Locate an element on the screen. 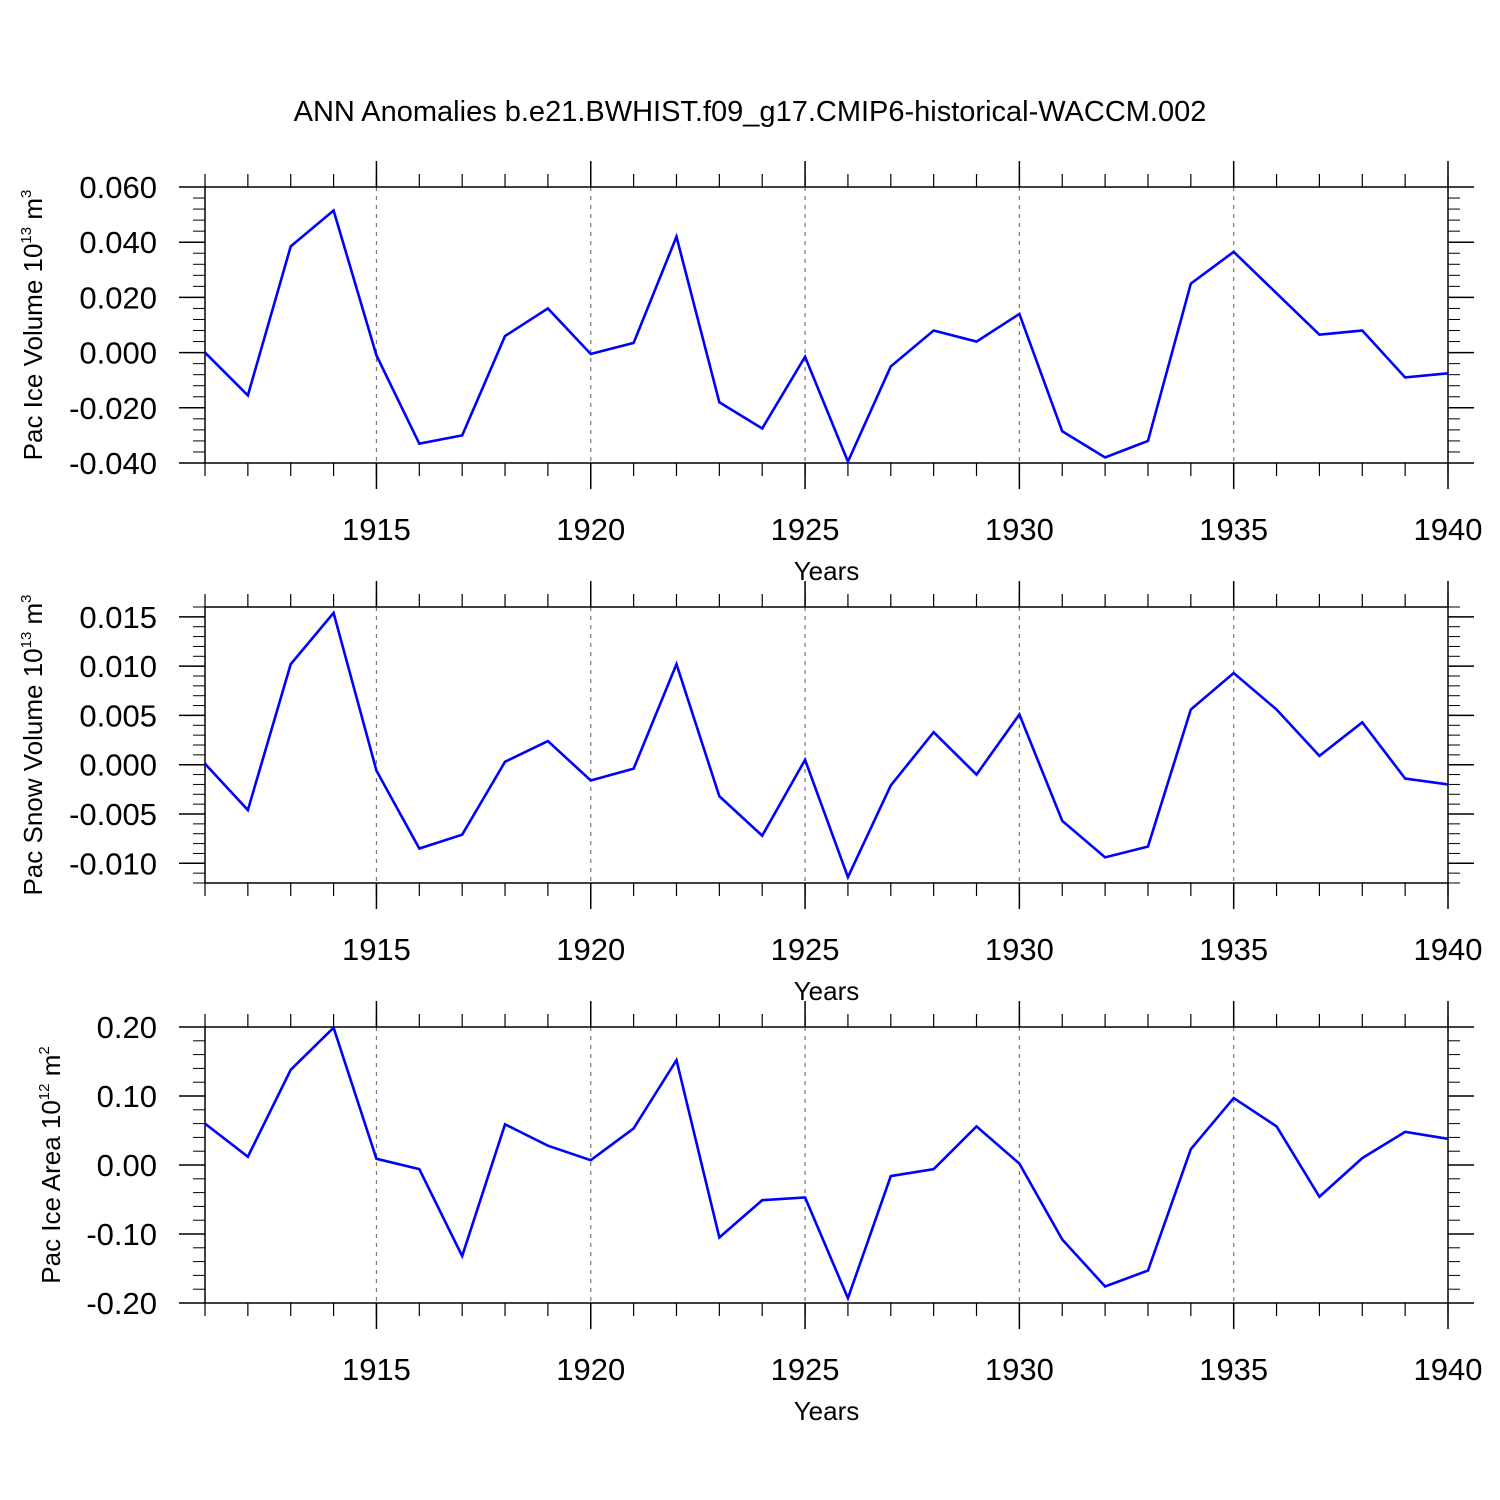 Image resolution: width=1500 pixels, height=1500 pixels. y-tick-label: 0.040 is located at coordinates (118, 242).